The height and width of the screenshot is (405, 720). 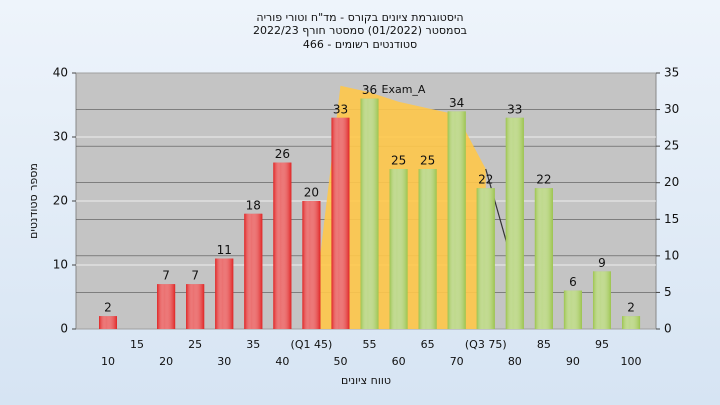 What do you see at coordinates (668, 329) in the screenshot?
I see `y2-tick-label: 0` at bounding box center [668, 329].